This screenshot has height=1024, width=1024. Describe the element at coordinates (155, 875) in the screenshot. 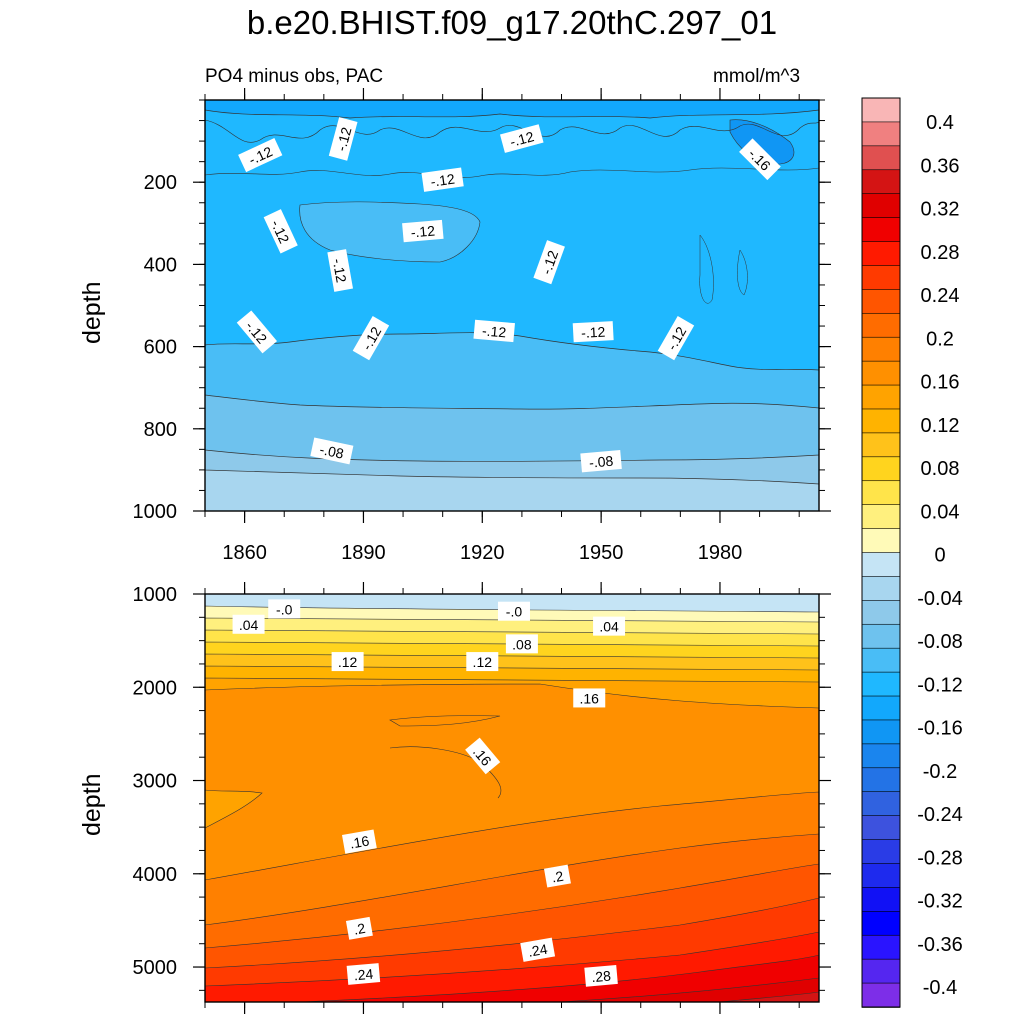

I see `y-tick-label: 4000` at that location.